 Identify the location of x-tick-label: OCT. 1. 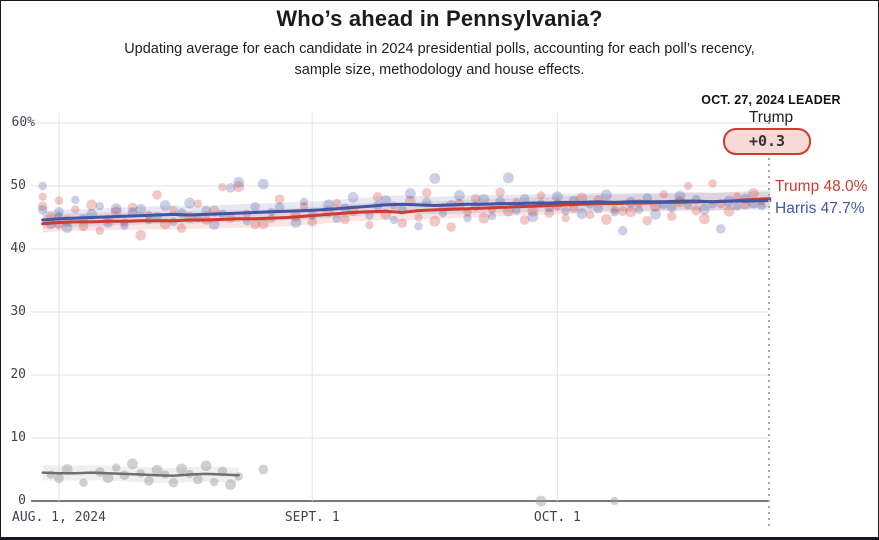
(557, 517).